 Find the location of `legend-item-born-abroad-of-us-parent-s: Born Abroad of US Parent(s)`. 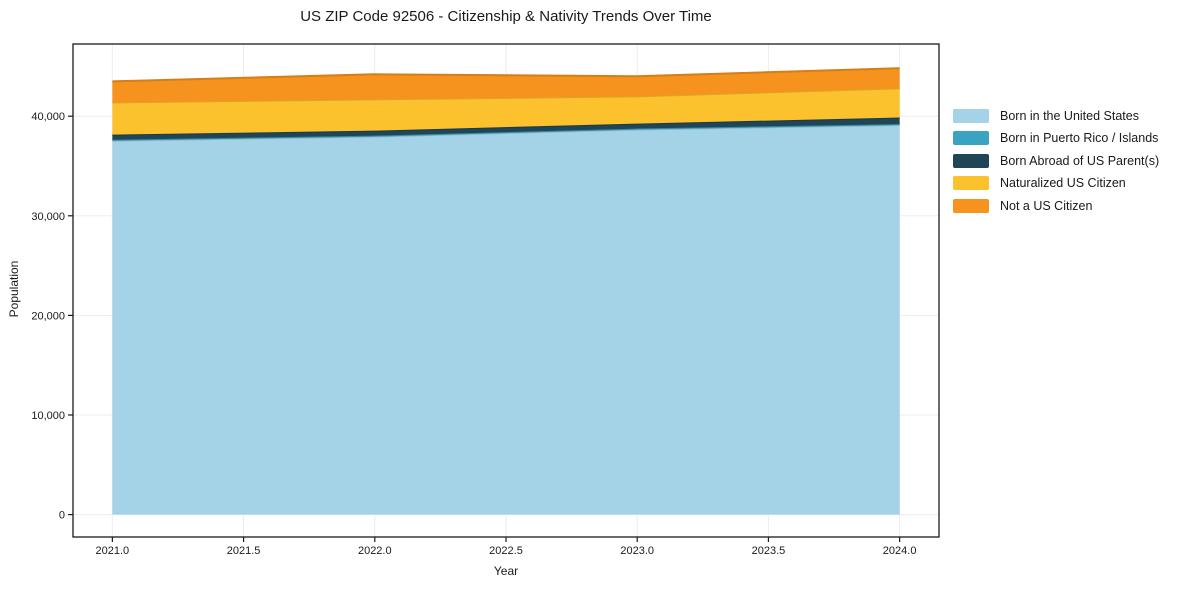

legend-item-born-abroad-of-us-parent-s: Born Abroad of US Parent(s) is located at coordinates (1056, 160).